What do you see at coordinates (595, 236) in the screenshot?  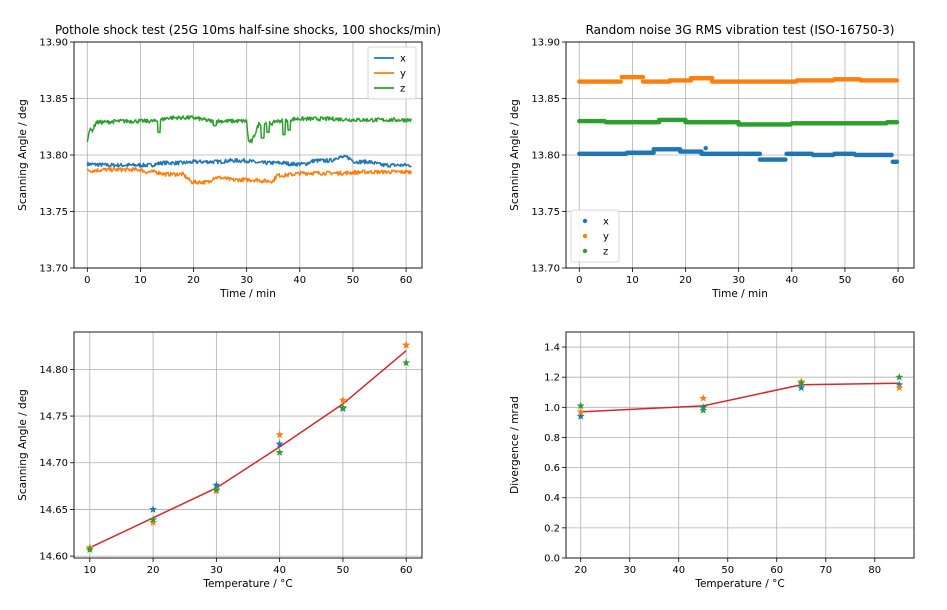 I see `legend-box` at bounding box center [595, 236].